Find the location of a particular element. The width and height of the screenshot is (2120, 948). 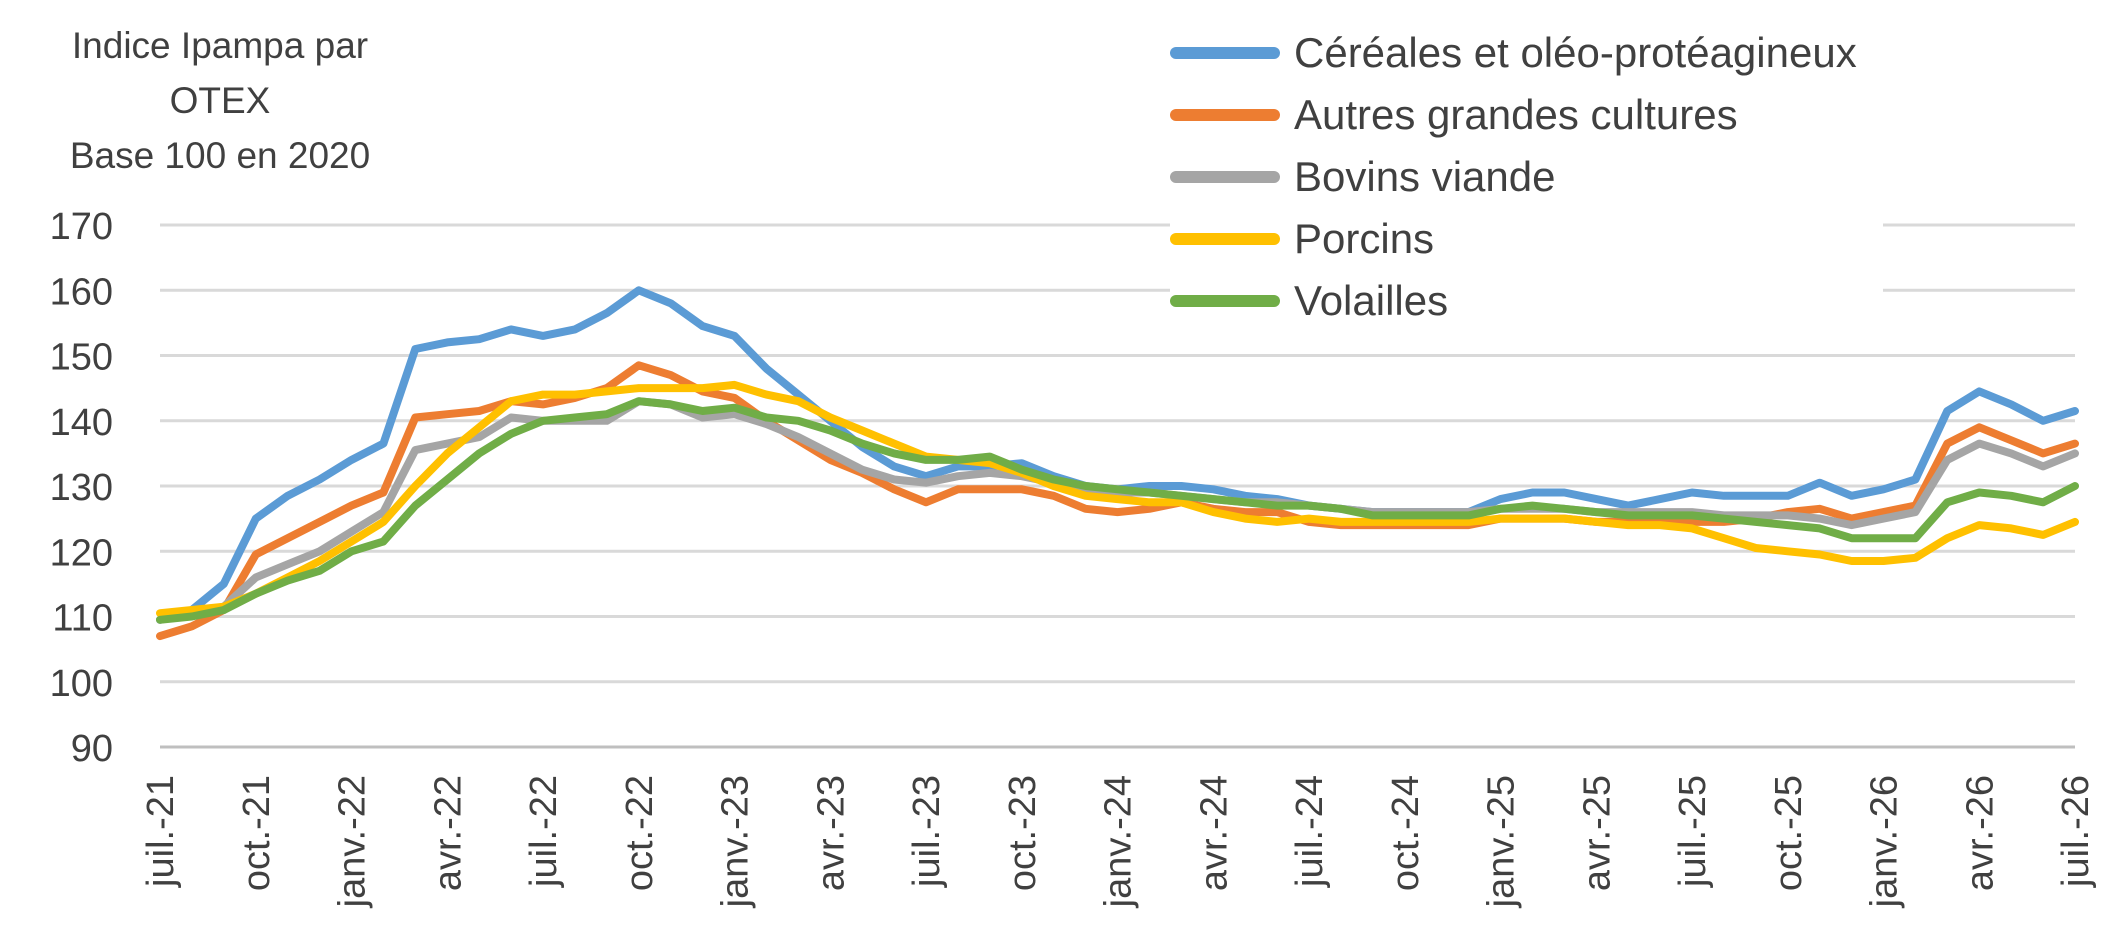

x-tick-label: juil.-24 is located at coordinates (1310, 831).